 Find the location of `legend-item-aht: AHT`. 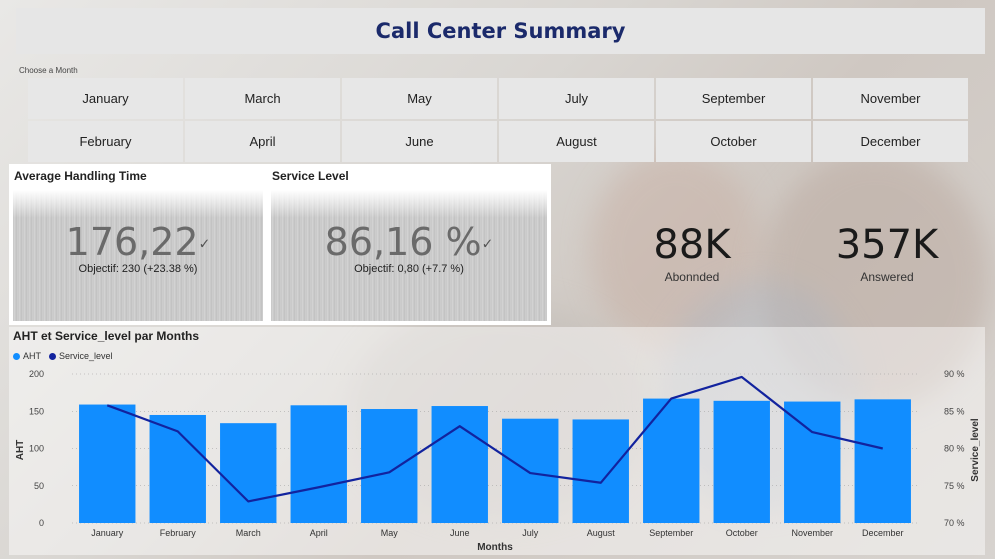

legend-item-aht: AHT is located at coordinates (27, 356).